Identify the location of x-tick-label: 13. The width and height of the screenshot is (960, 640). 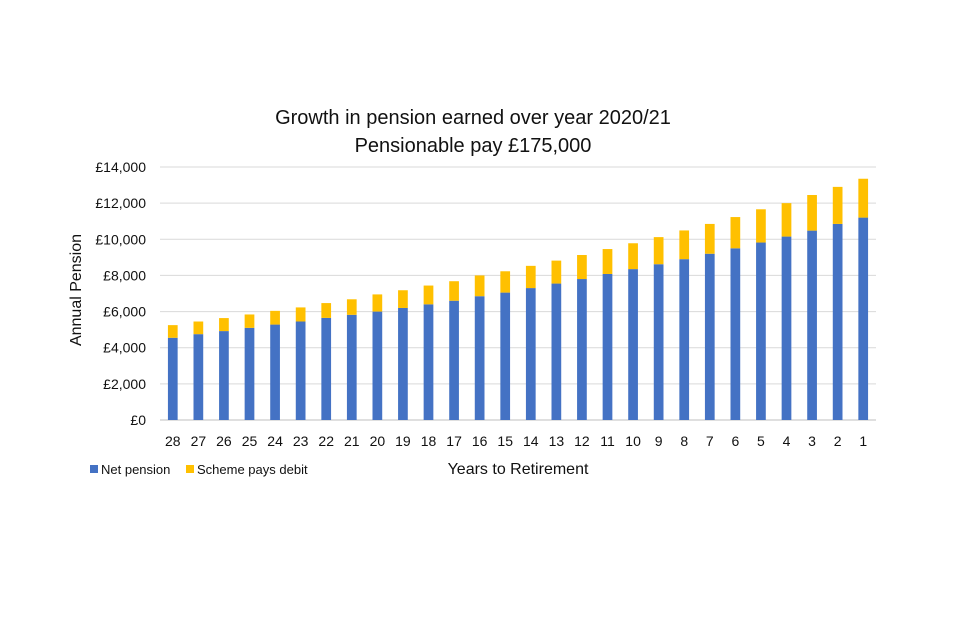
(557, 441).